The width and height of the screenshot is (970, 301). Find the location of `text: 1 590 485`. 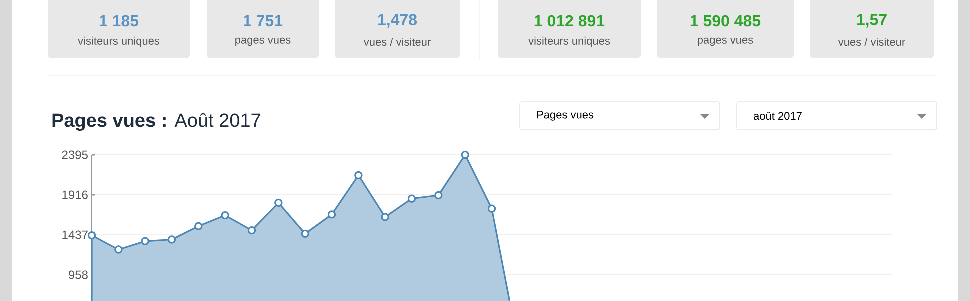

text: 1 590 485 is located at coordinates (725, 21).